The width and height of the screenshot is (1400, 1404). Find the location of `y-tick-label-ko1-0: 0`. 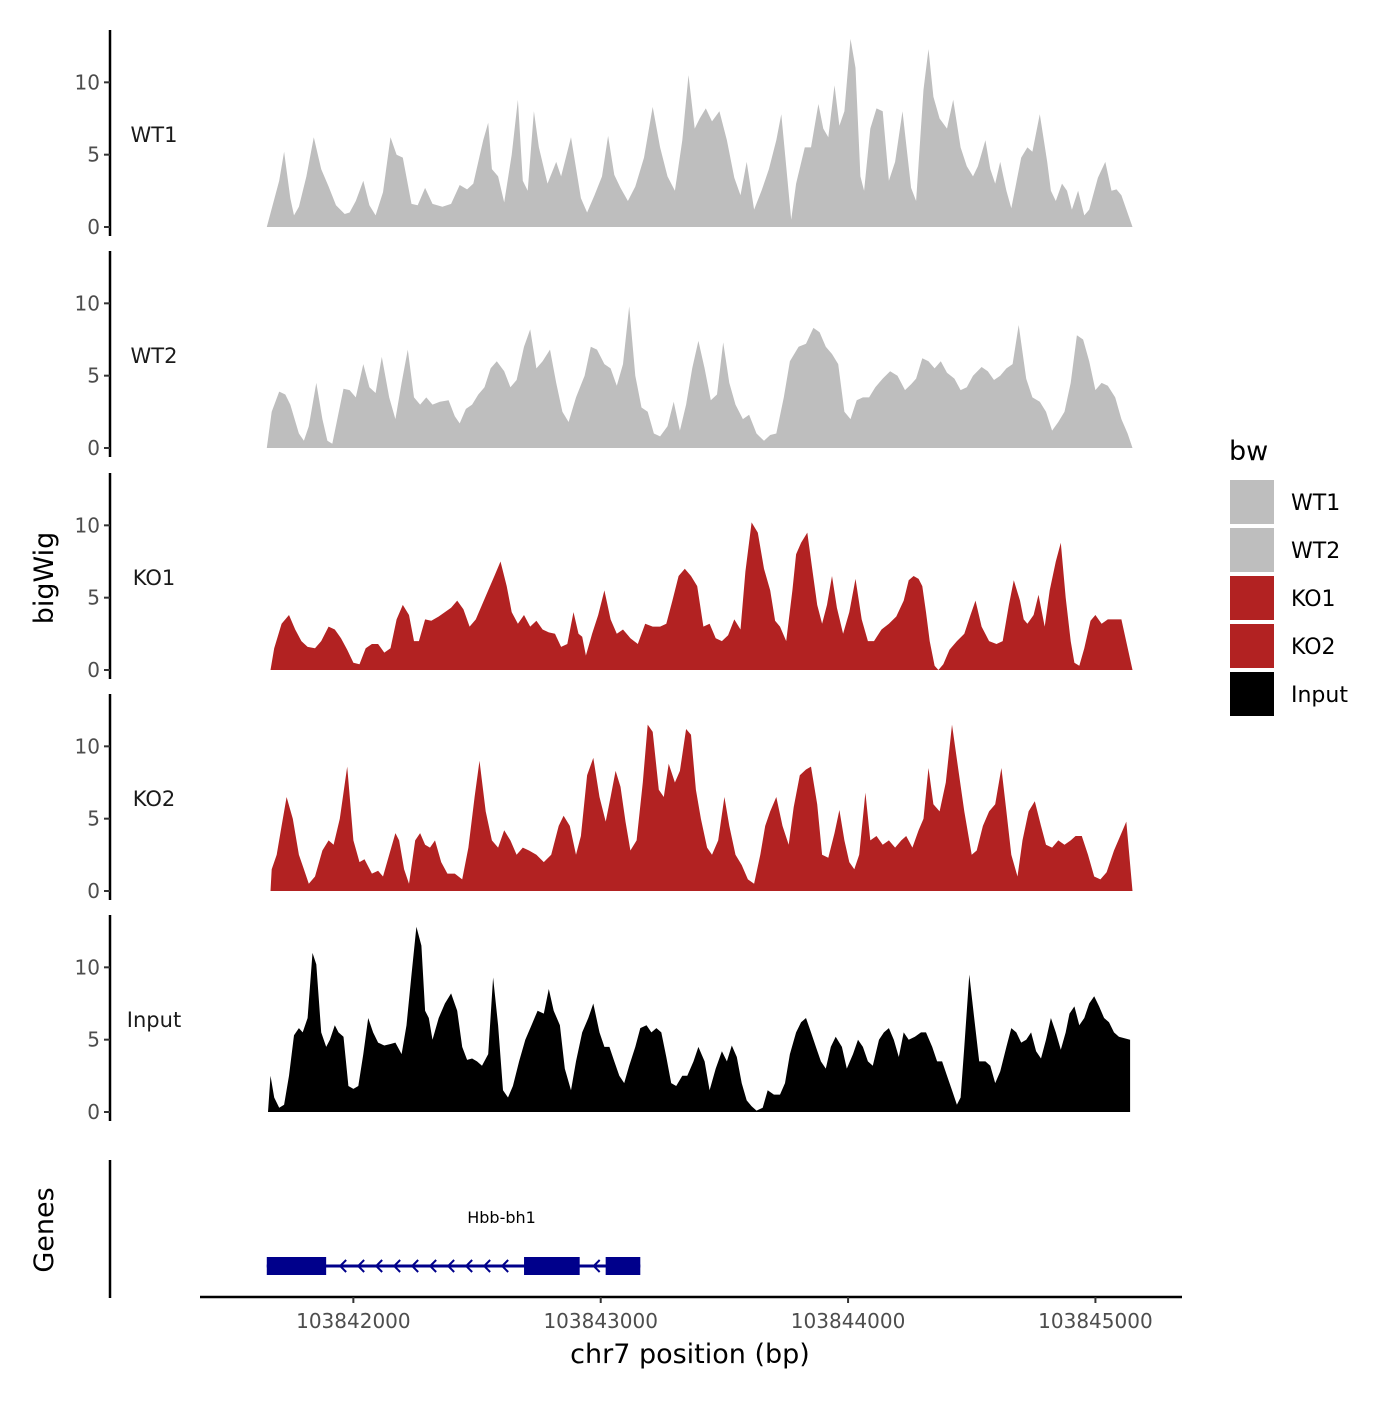

y-tick-label-ko1-0: 0 is located at coordinates (93, 670).